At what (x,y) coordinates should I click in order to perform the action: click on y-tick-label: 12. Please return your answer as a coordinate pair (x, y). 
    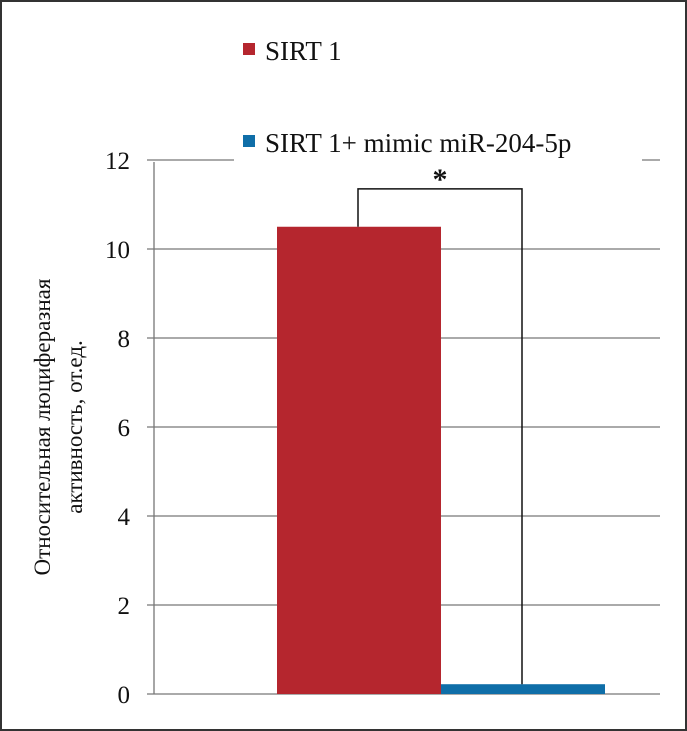
    Looking at the image, I should click on (117, 161).